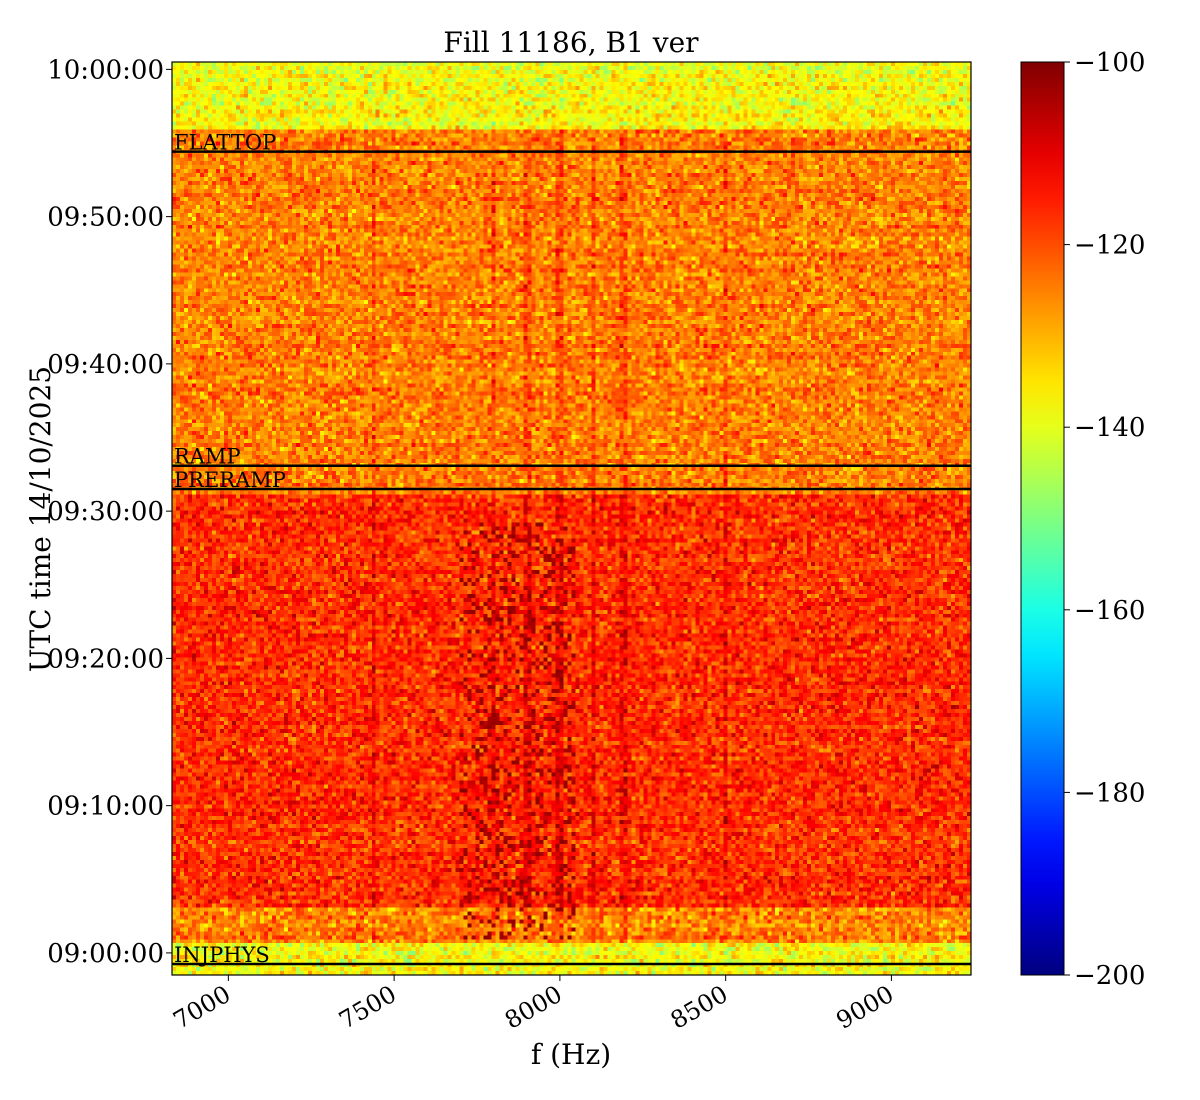  What do you see at coordinates (207, 457) in the screenshot?
I see `event-label: RAMP` at bounding box center [207, 457].